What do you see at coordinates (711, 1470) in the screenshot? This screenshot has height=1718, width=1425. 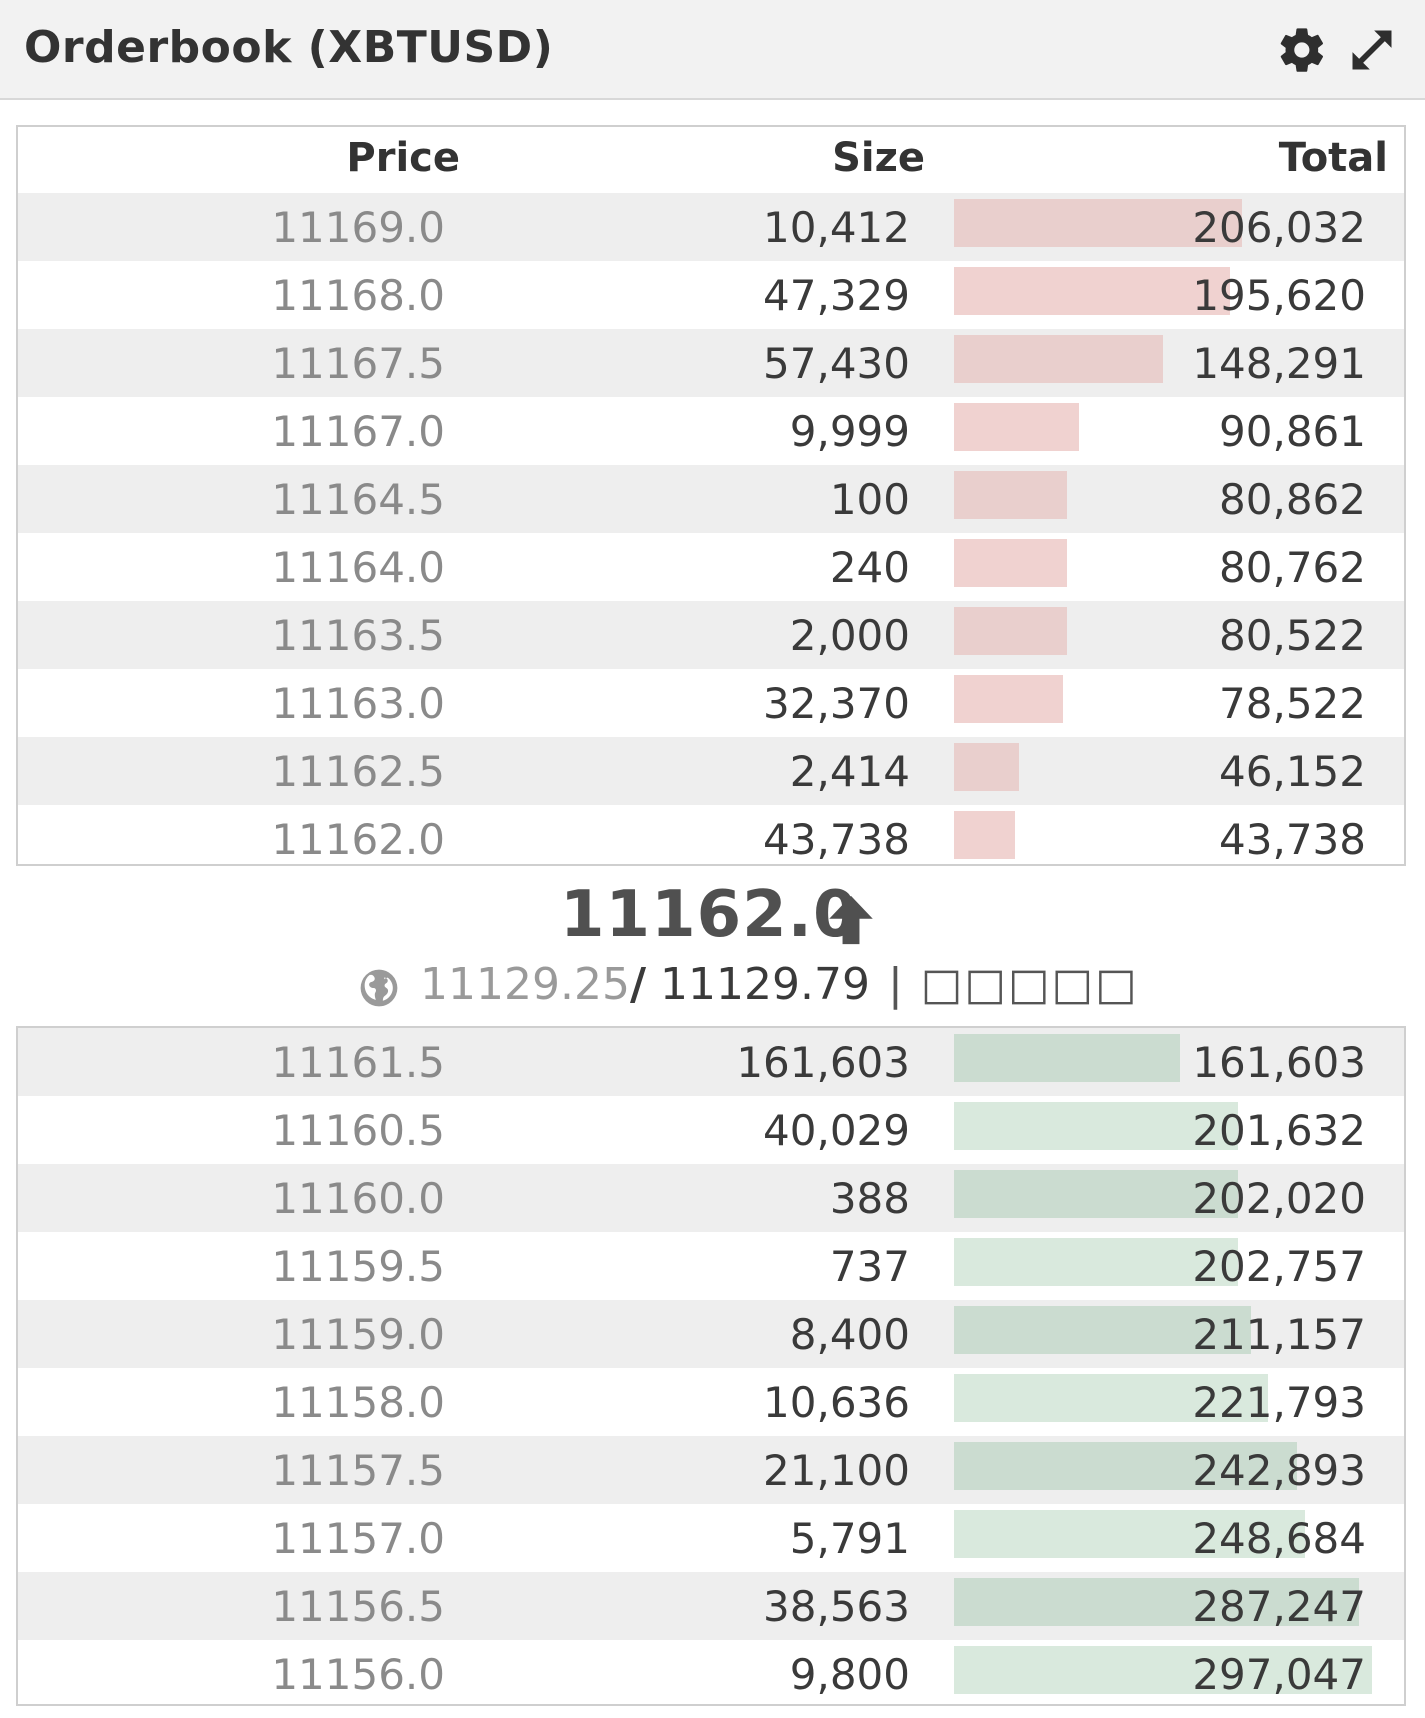 I see `bid-row: 11157.5 21,100 242,893` at bounding box center [711, 1470].